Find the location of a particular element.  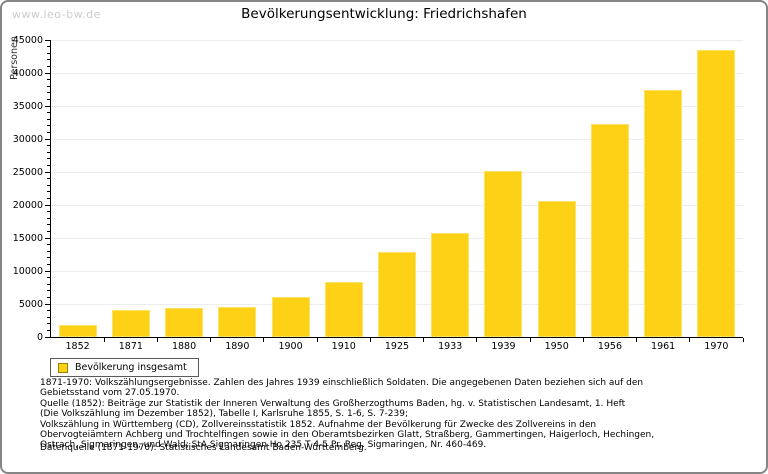

bar-1970 is located at coordinates (716, 193).